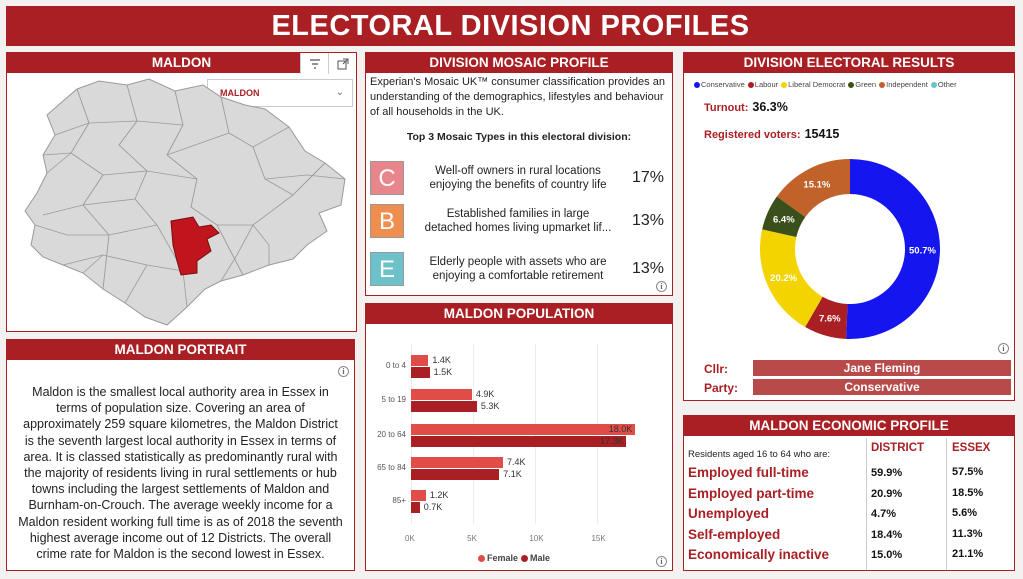  What do you see at coordinates (518, 262) in the screenshot?
I see `mosaic-desc-line: Elderly people with assets who are` at bounding box center [518, 262].